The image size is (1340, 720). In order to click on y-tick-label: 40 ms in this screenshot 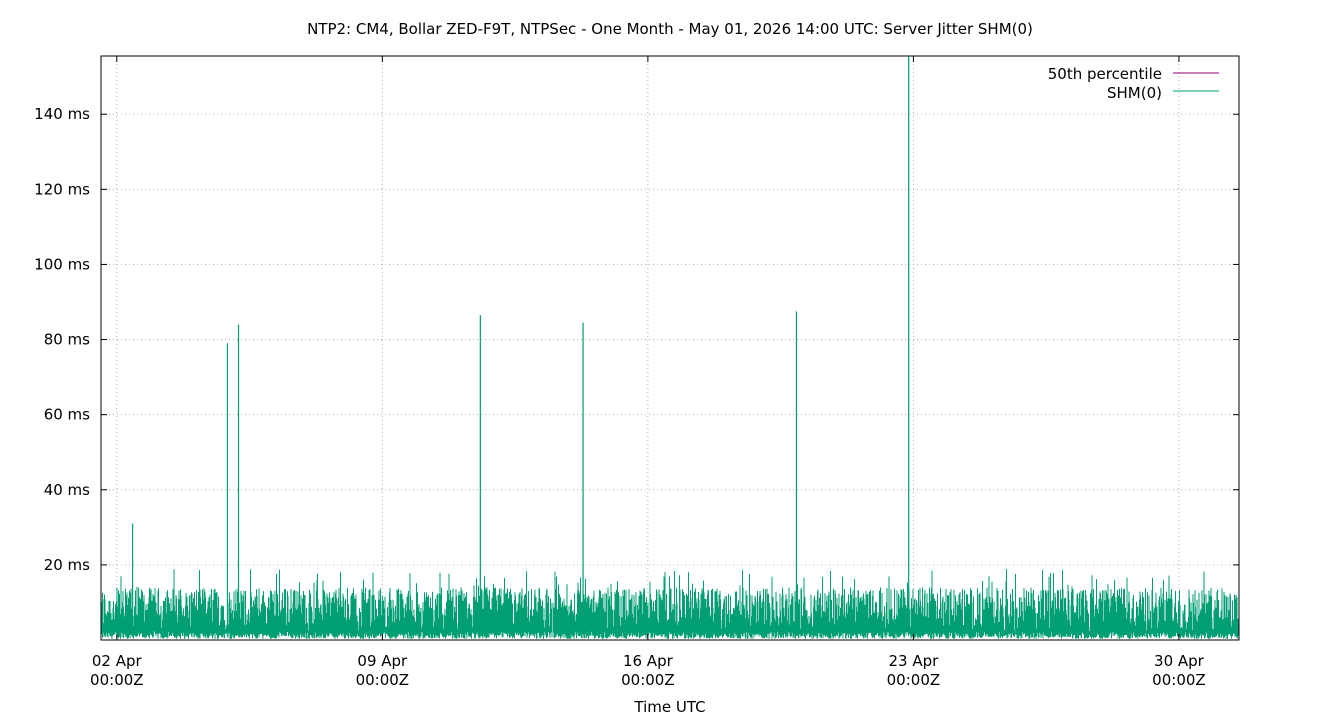, I will do `click(67, 490)`.